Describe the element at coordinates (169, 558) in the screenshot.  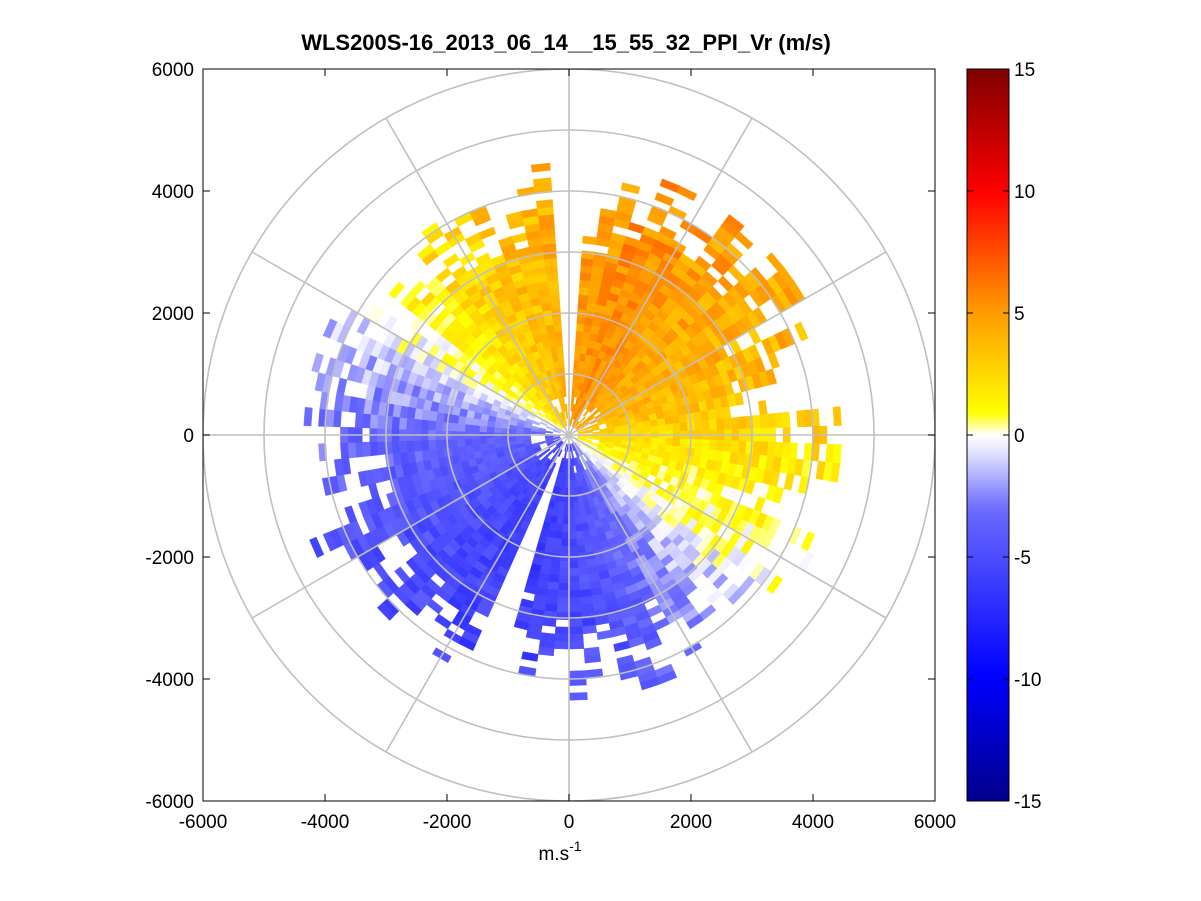
I see `y-tick-label: -2000` at that location.